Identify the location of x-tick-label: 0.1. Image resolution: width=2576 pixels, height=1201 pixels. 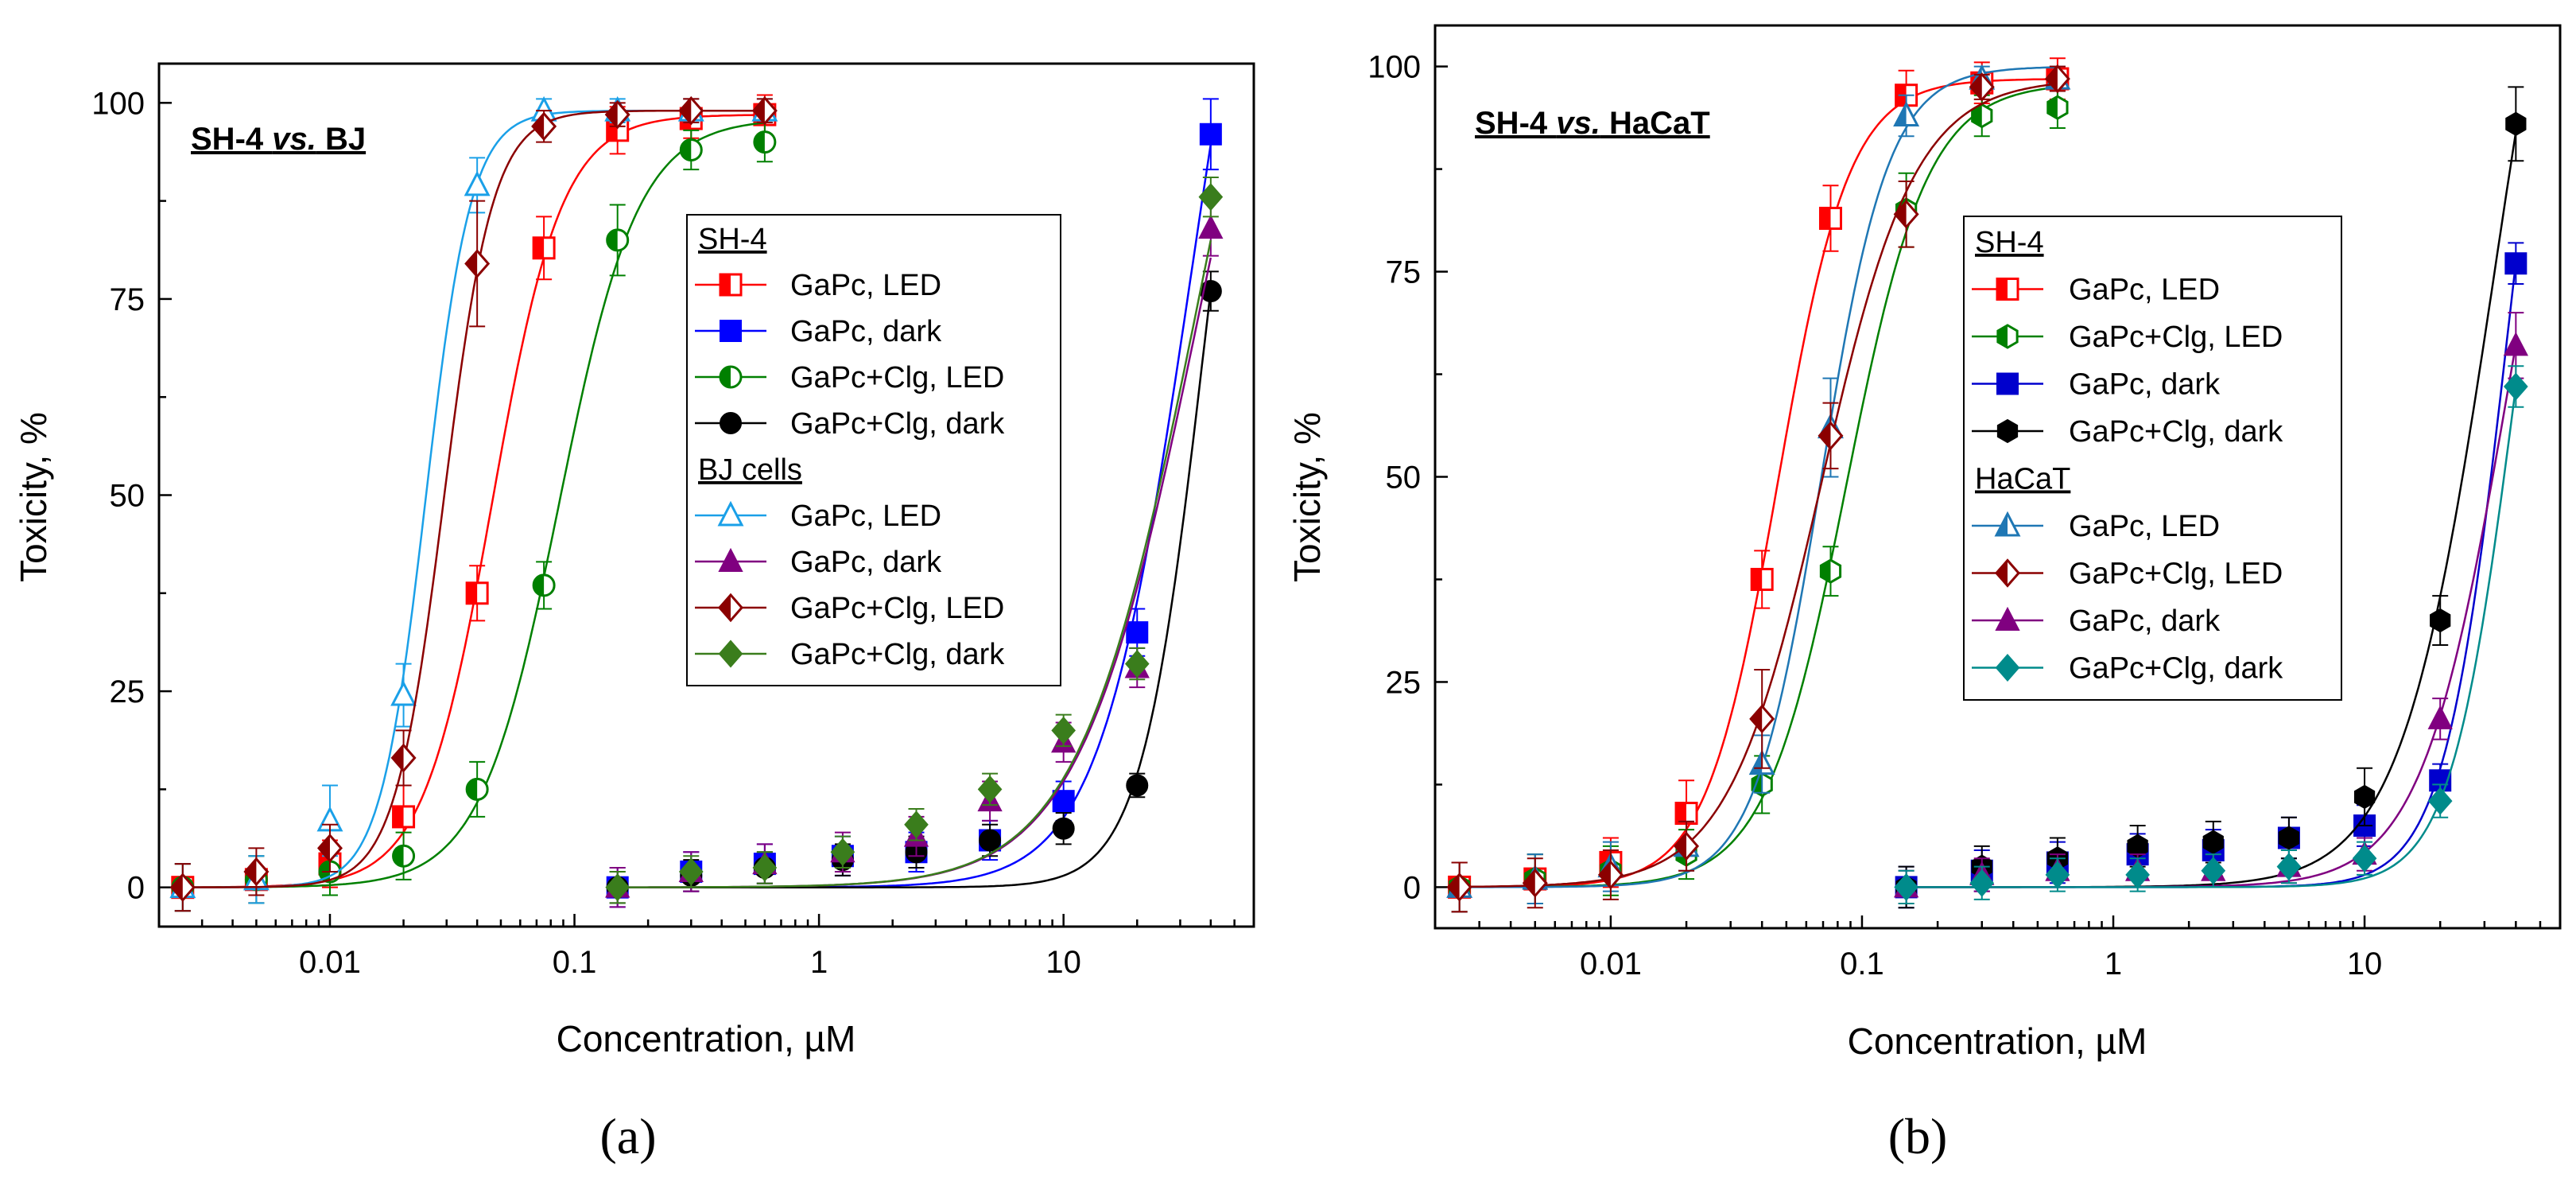
(575, 962).